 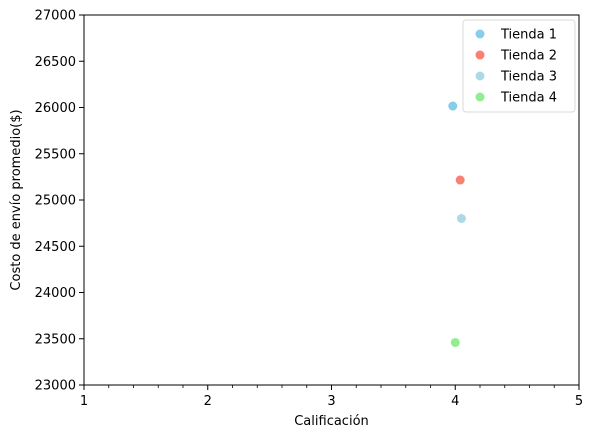 I want to click on legend-box, so click(x=519, y=66).